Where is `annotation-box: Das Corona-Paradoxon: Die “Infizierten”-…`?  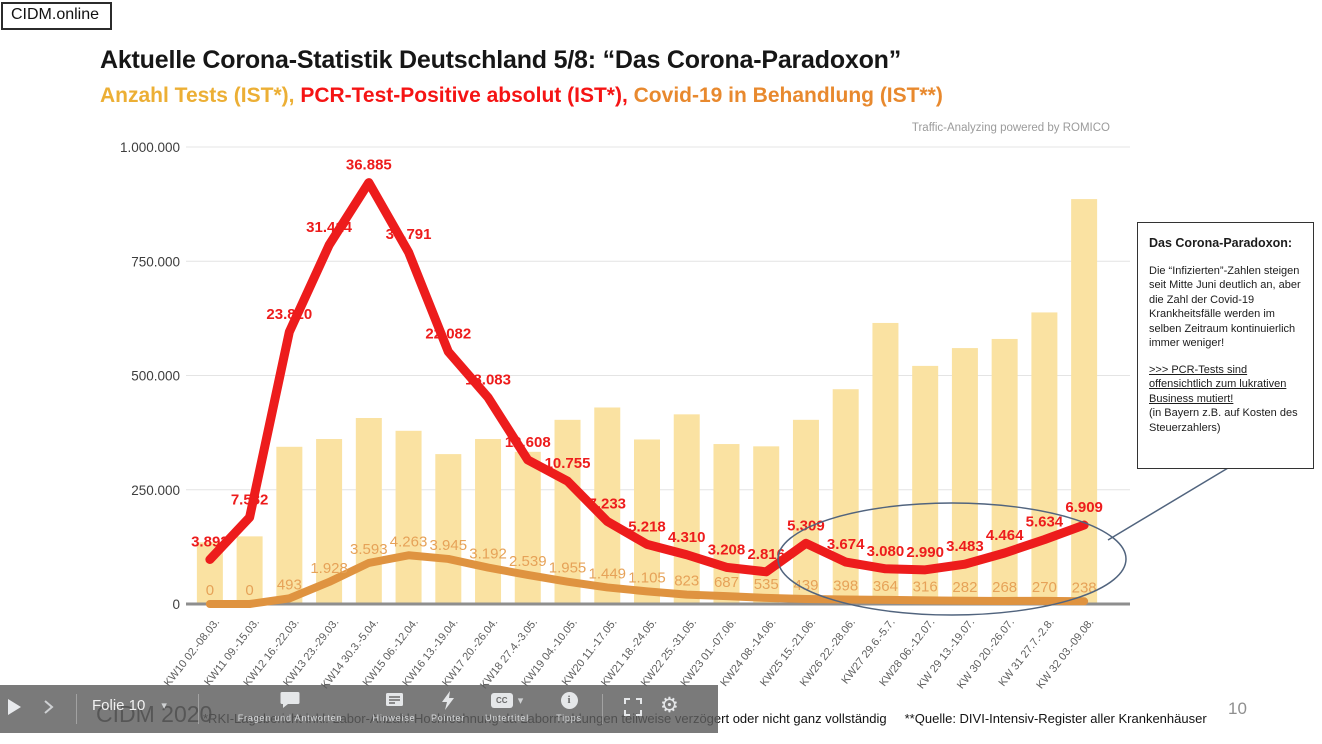 annotation-box: Das Corona-Paradoxon: Die “Infizierten”-… is located at coordinates (1225, 345).